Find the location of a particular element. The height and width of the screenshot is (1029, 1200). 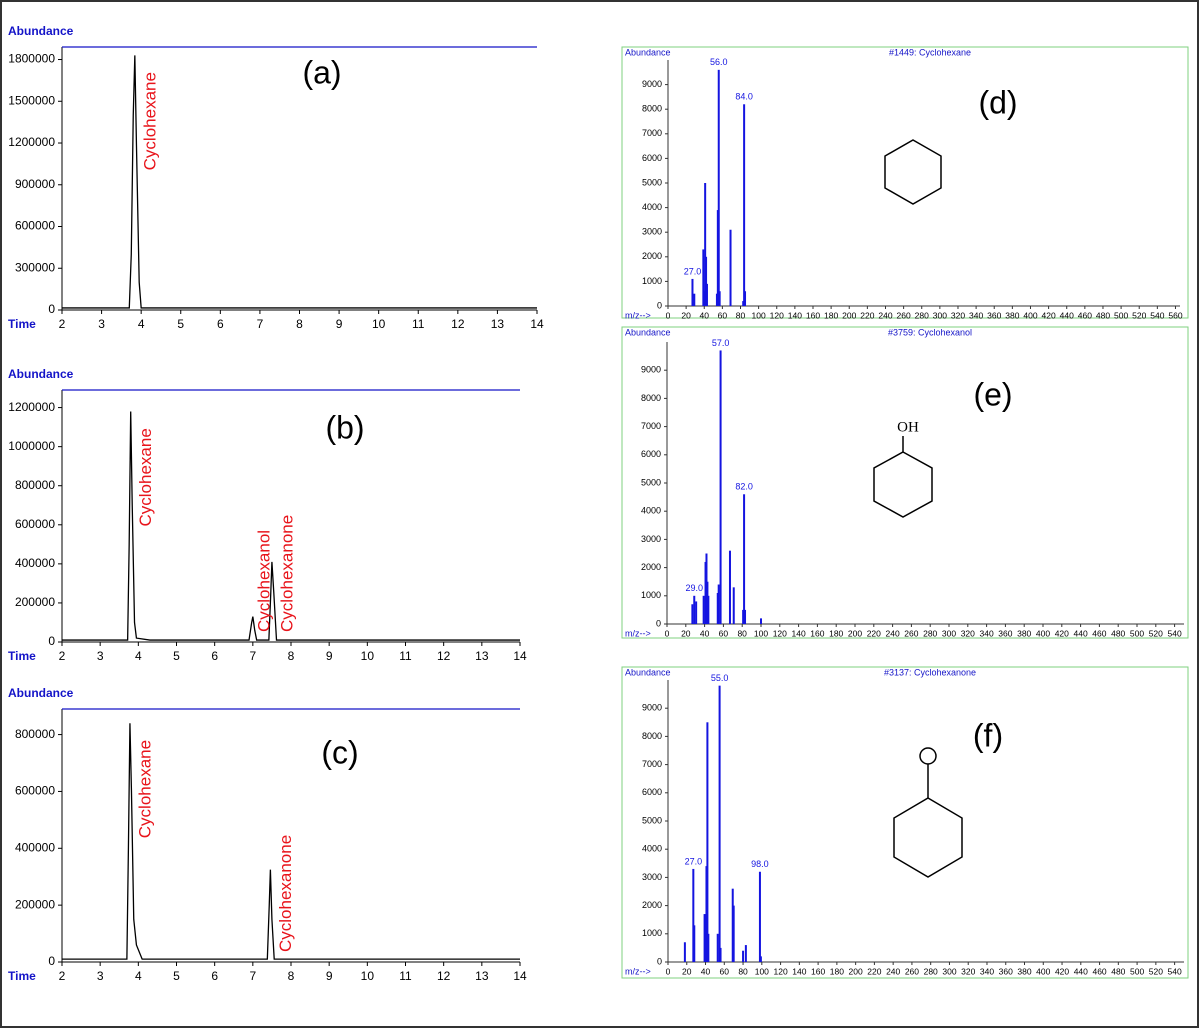

y-tick-label: 900000 is located at coordinates (35, 184).